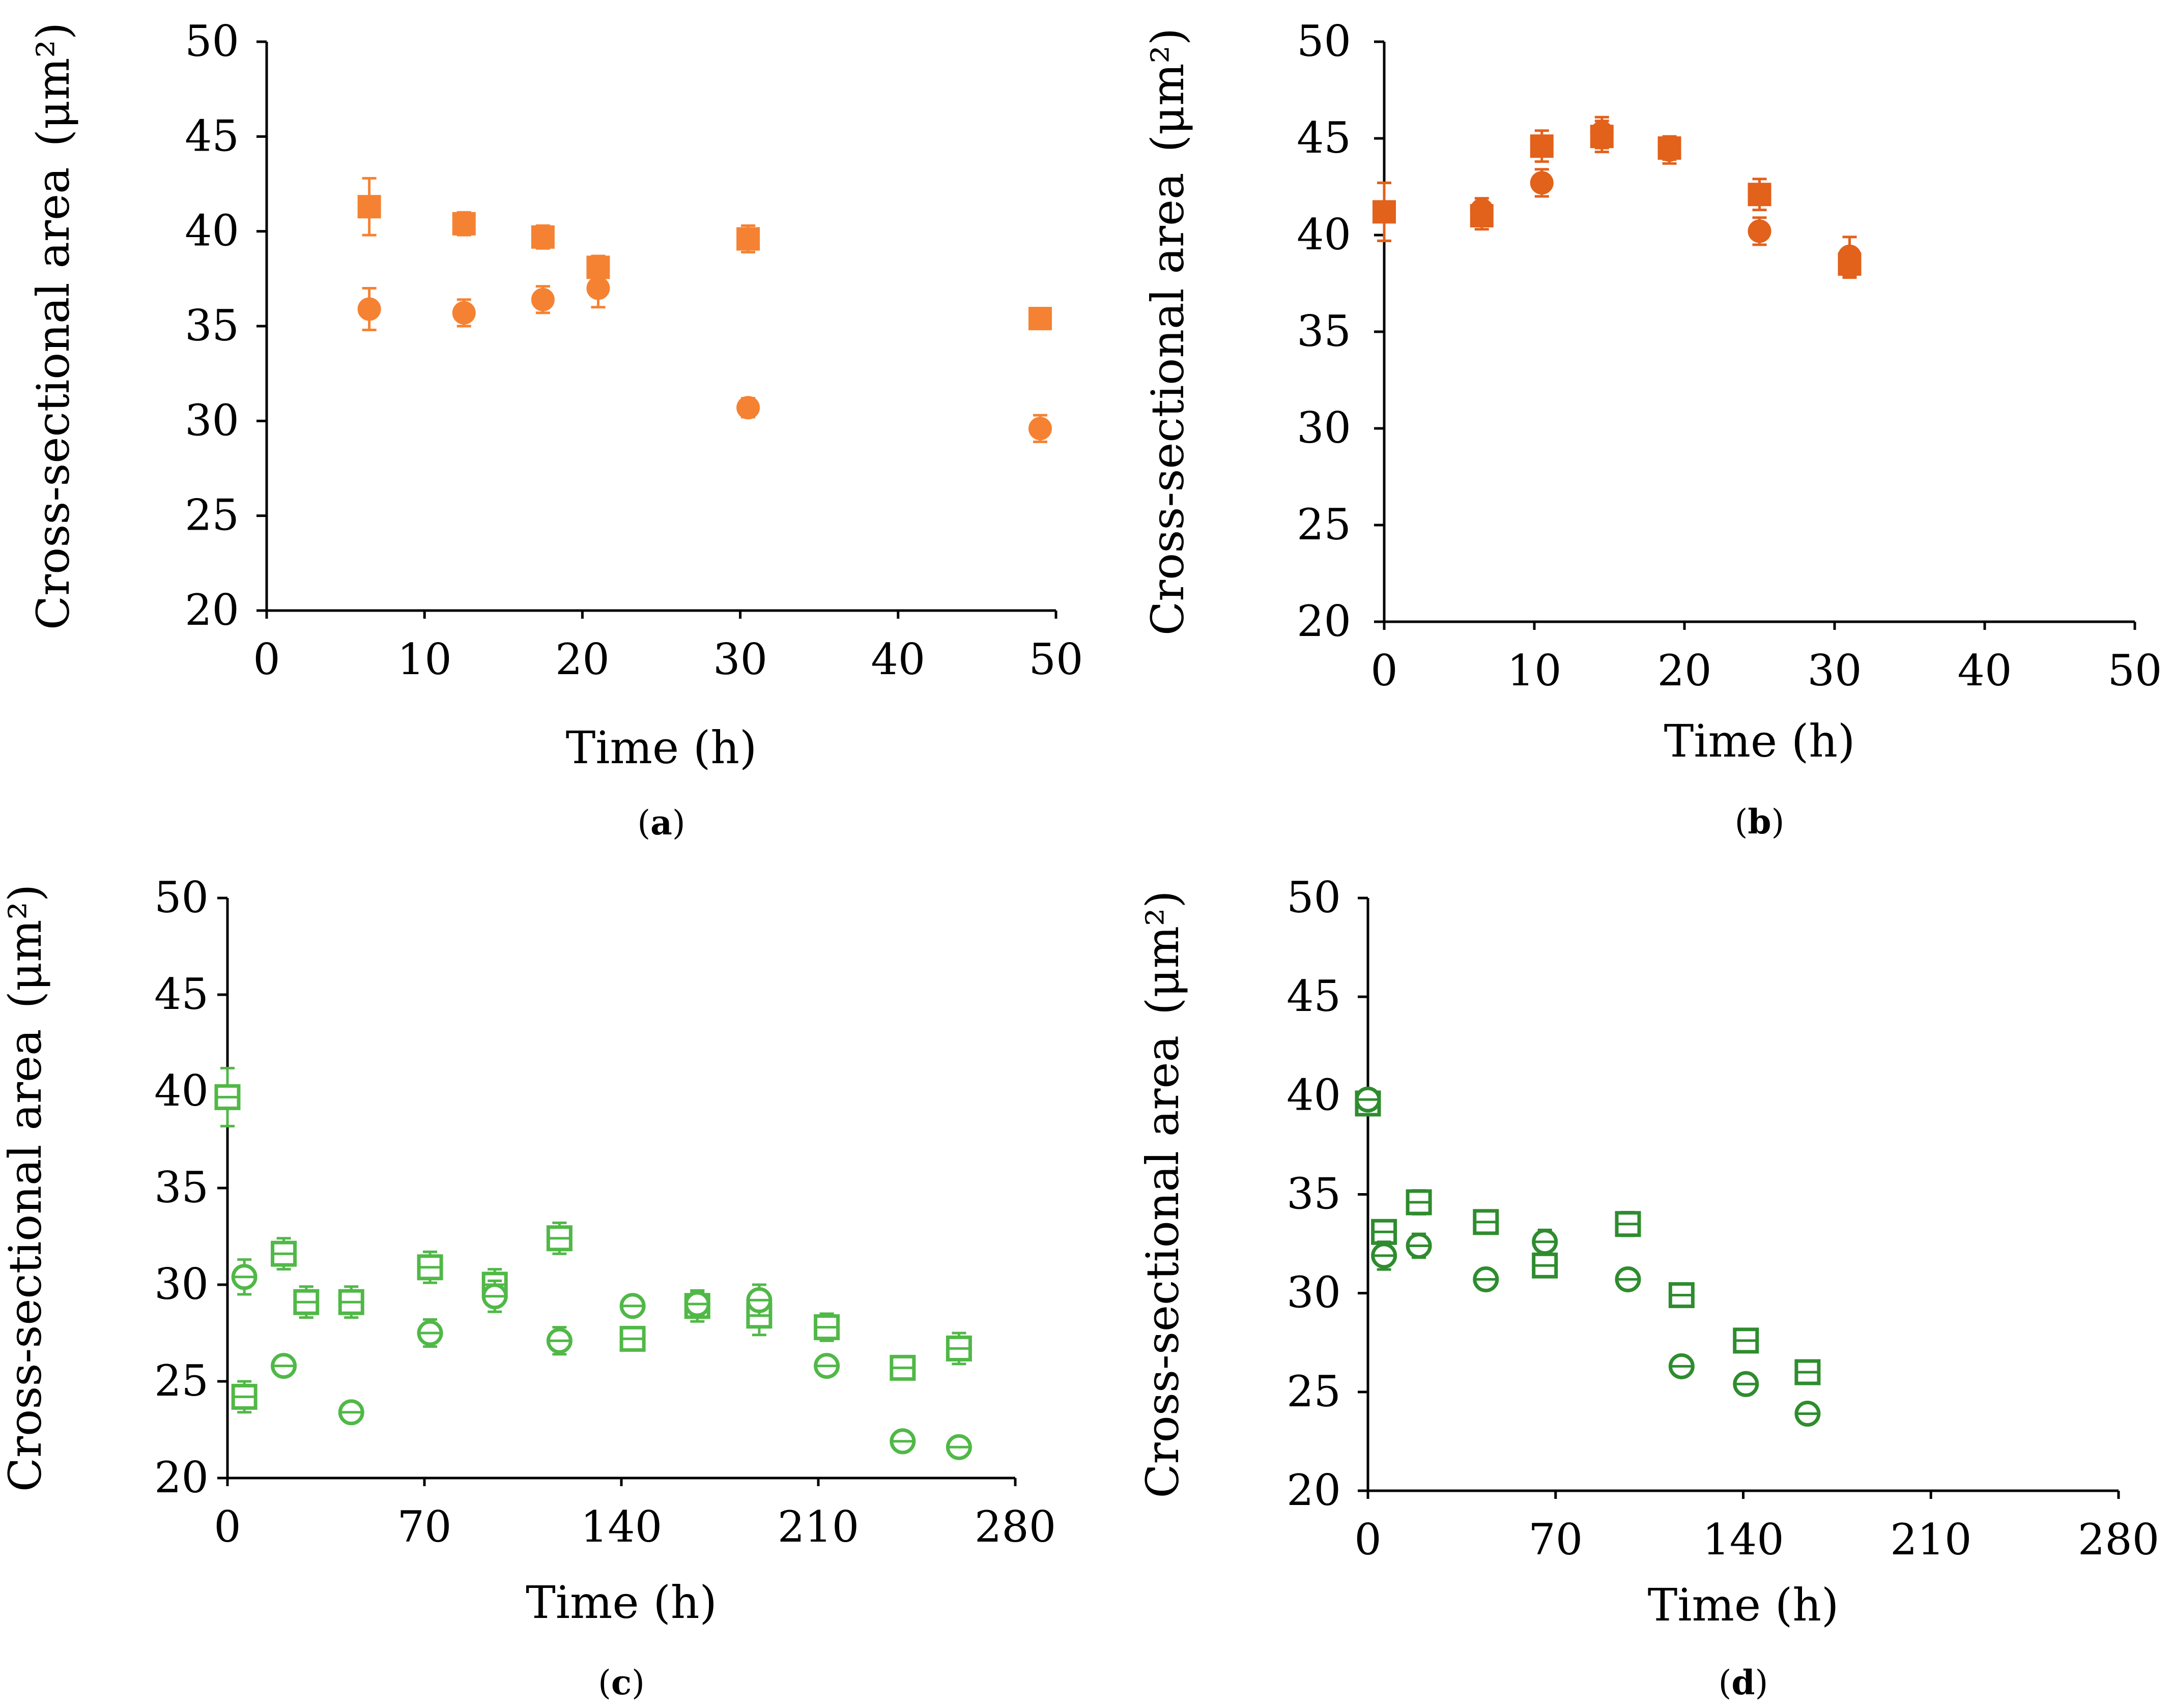  I want to click on caption-letter: d, so click(1743, 1683).